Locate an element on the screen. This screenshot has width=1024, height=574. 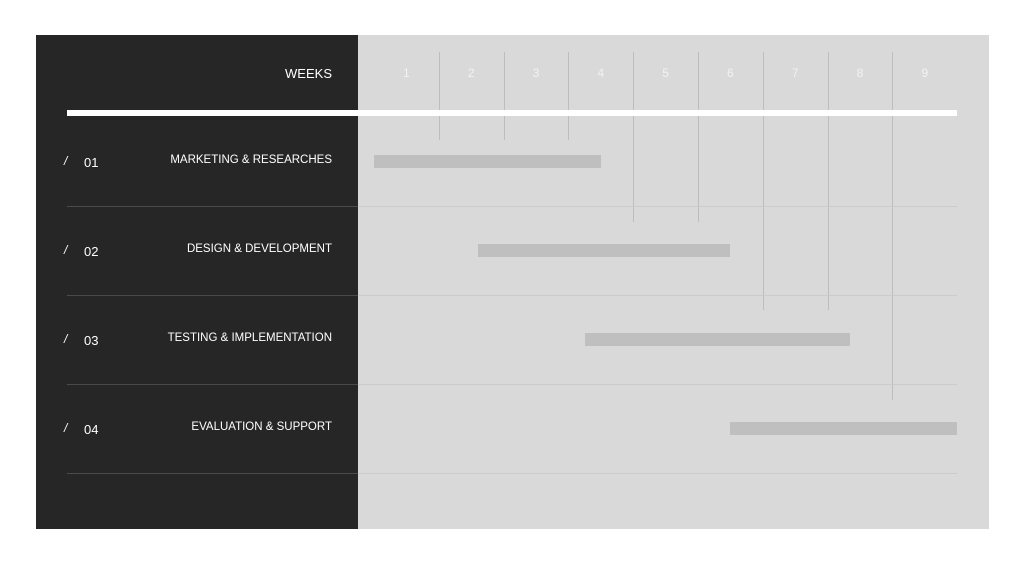
task-name: EVALUATION & SUPPORT is located at coordinates (261, 427).